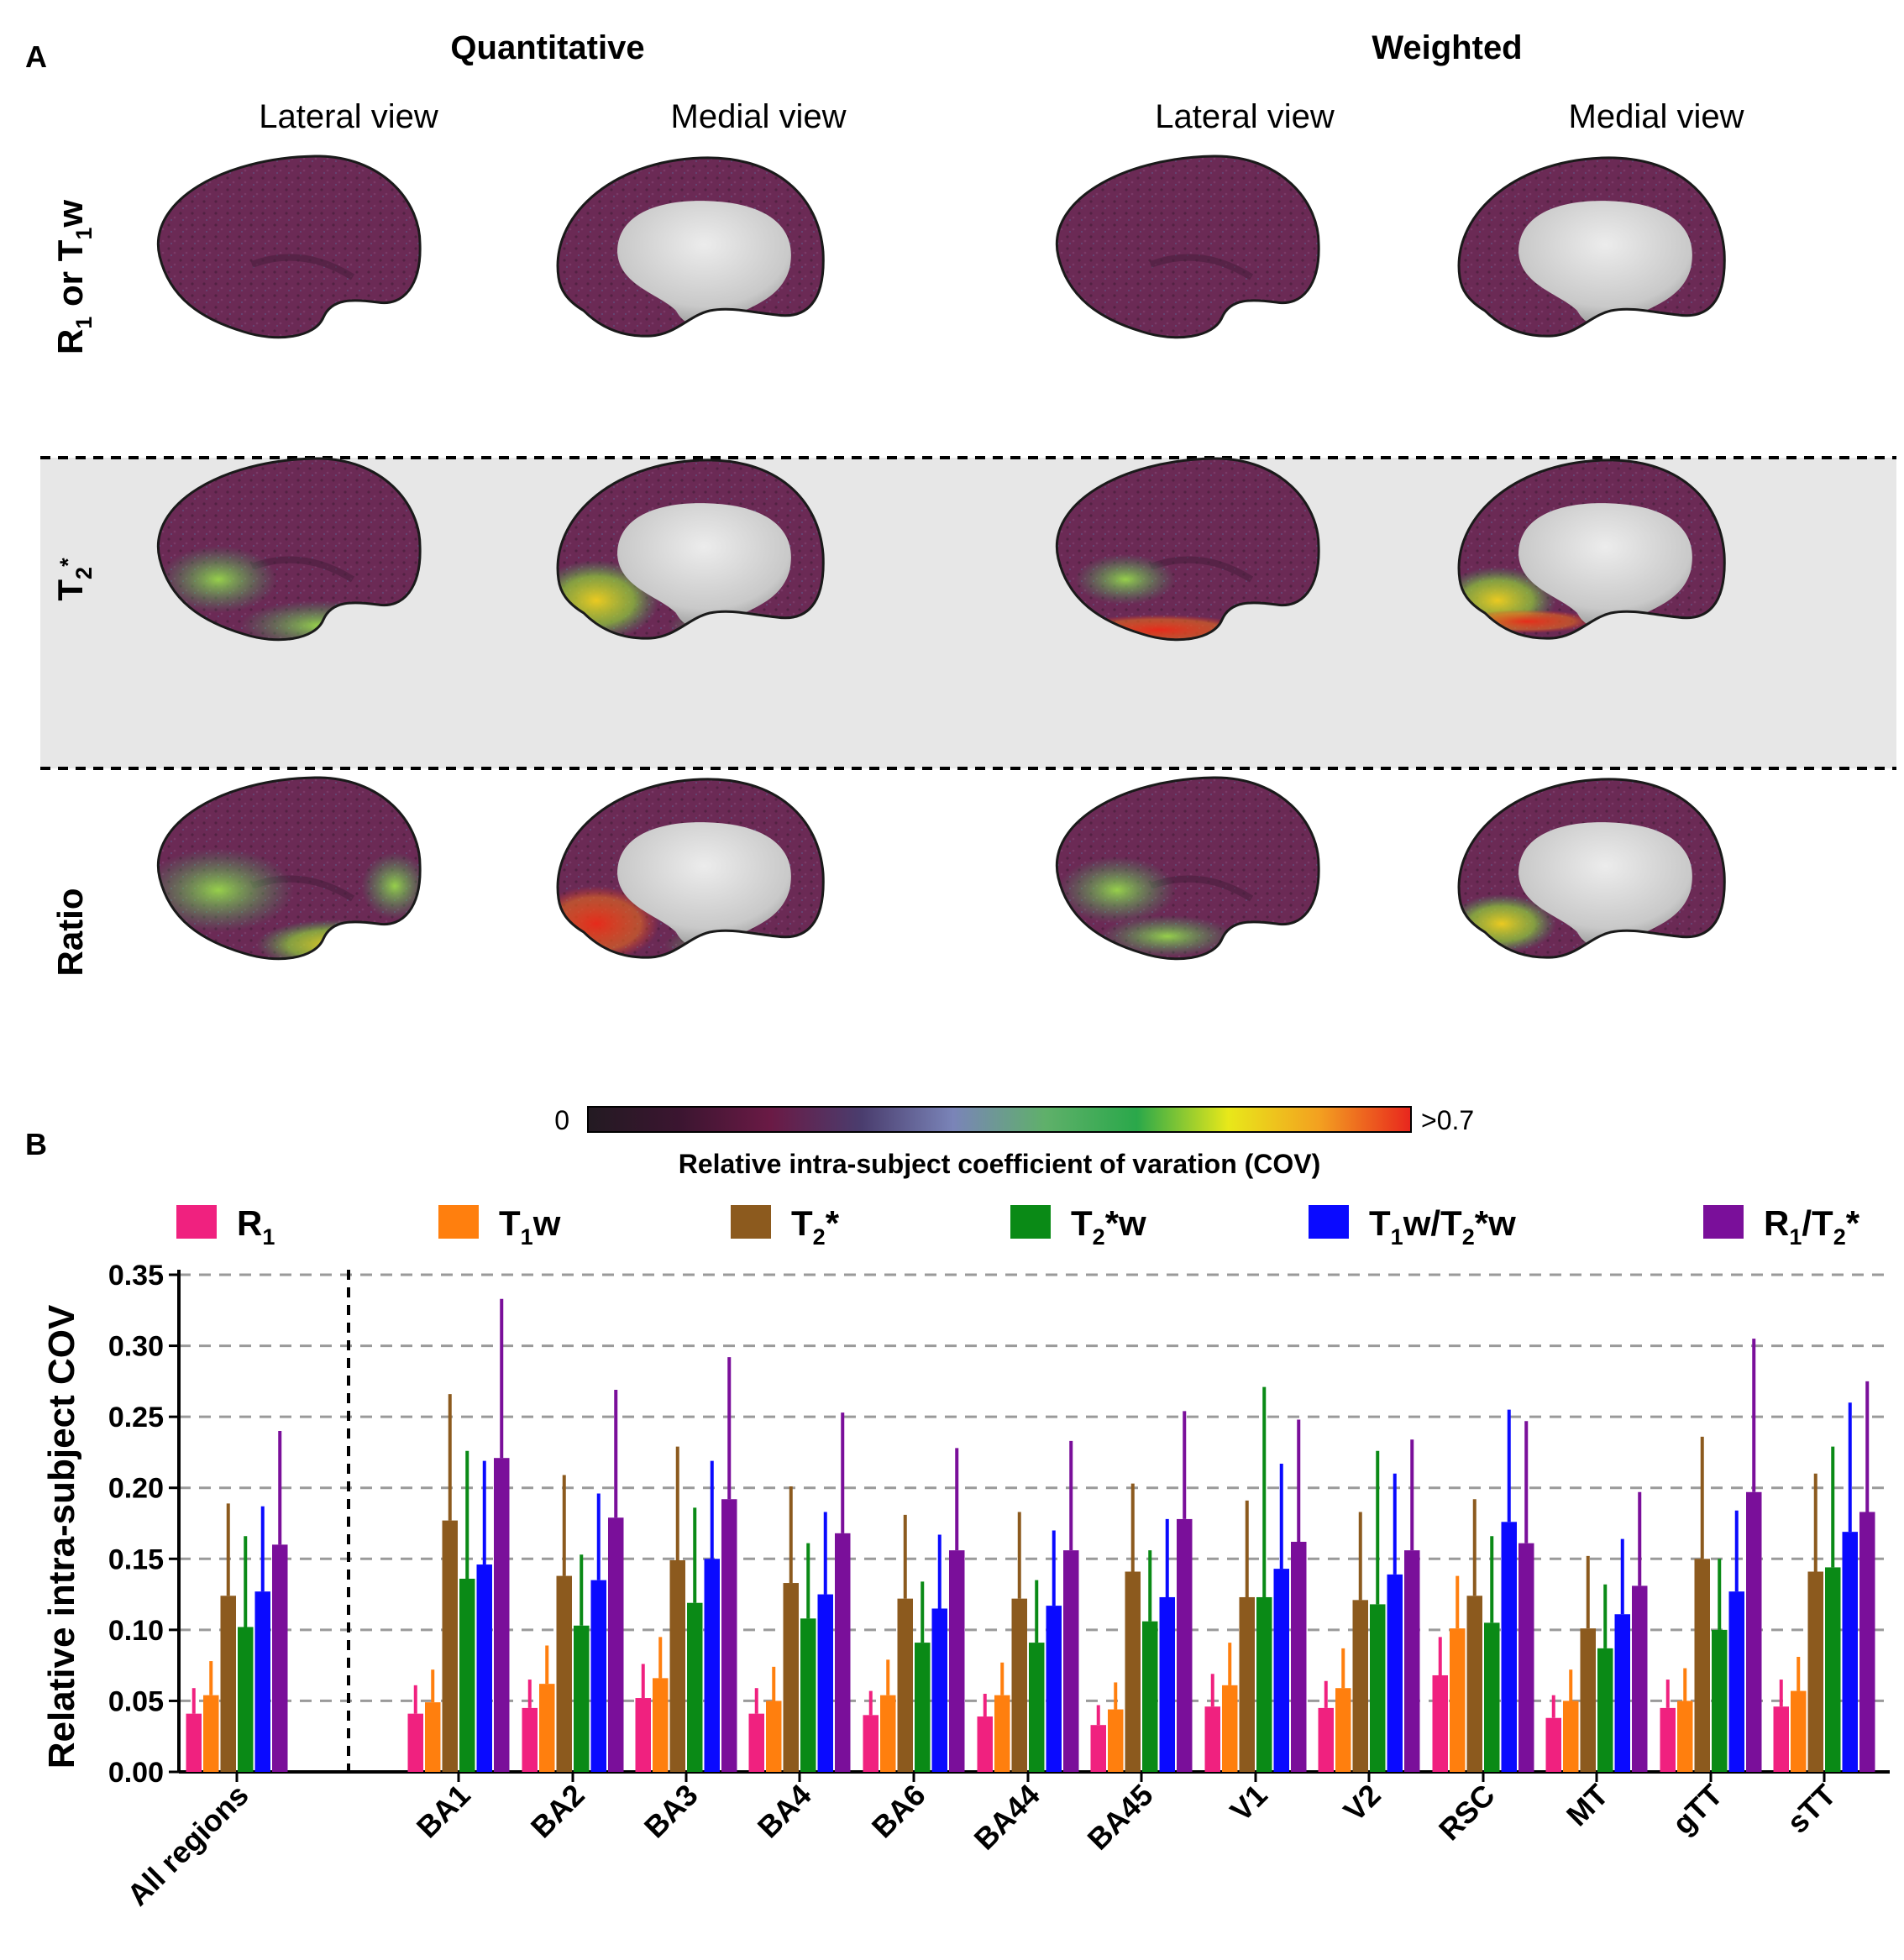 The height and width of the screenshot is (1960, 1904). I want to click on legend-label: R1, so click(256, 1226).